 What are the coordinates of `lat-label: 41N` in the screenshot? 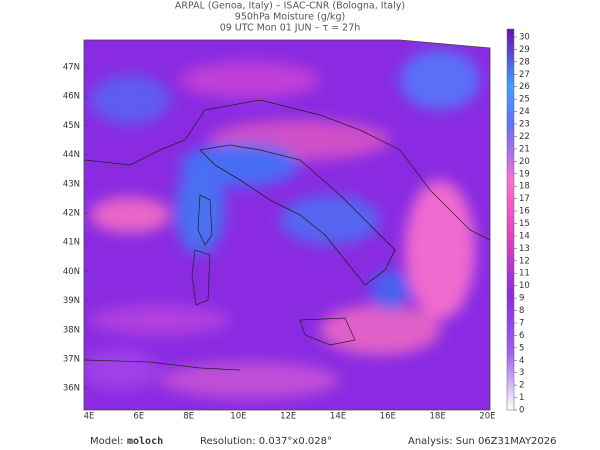 It's located at (71, 243).